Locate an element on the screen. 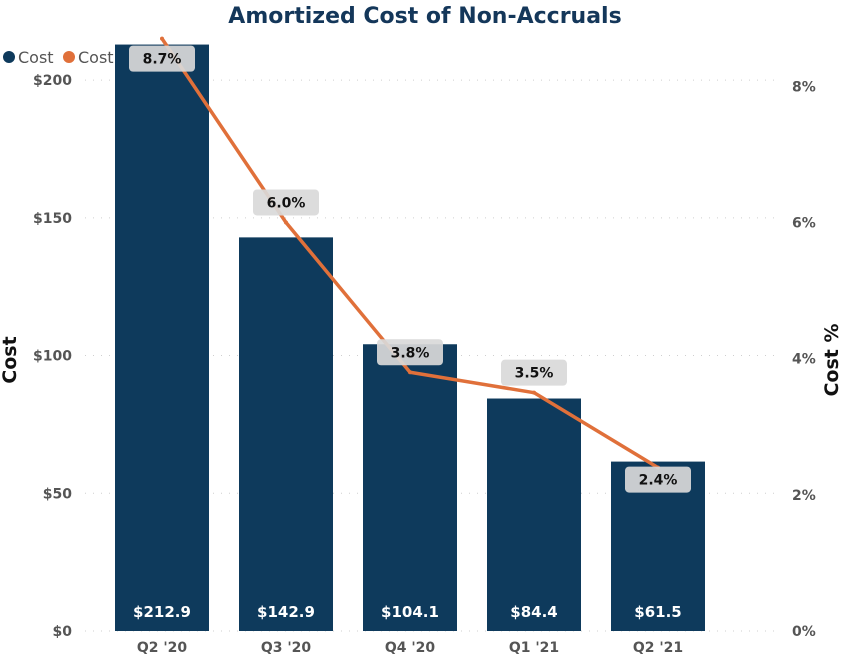 The height and width of the screenshot is (662, 850). line-value-label: 2.4% is located at coordinates (658, 481).